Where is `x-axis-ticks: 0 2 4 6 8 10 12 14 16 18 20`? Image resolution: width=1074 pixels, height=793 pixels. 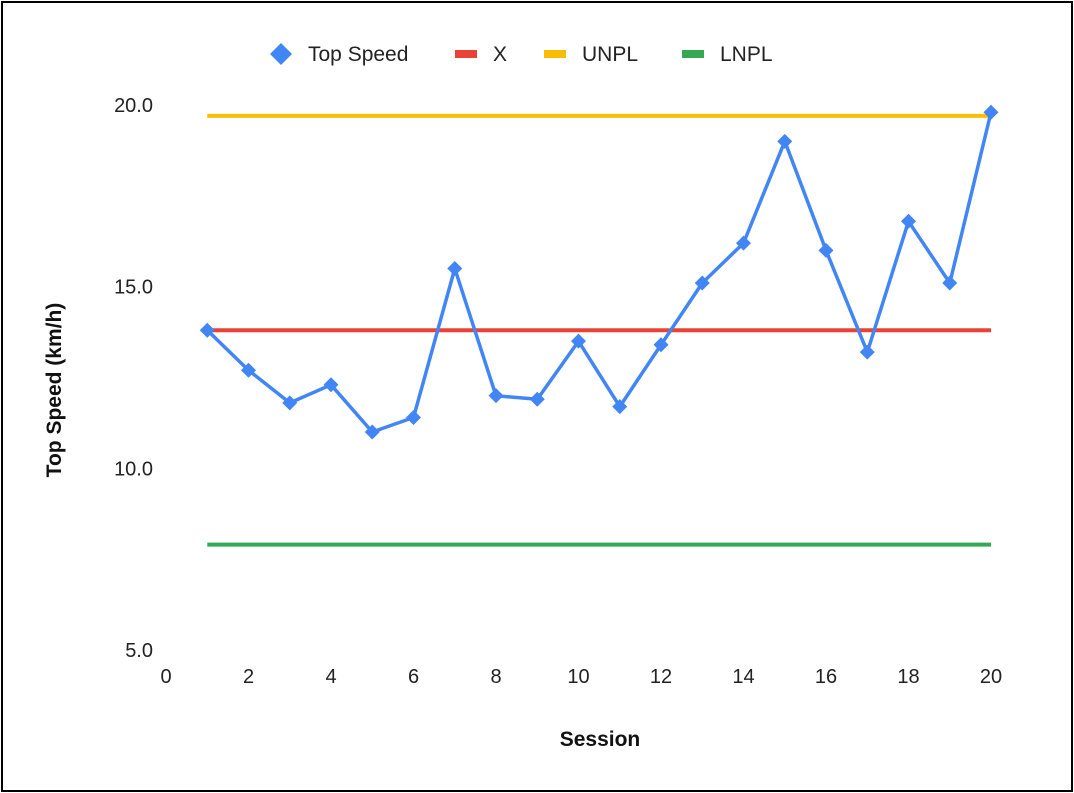
x-axis-ticks: 0 2 4 6 8 10 12 14 16 18 20 is located at coordinates (581, 677).